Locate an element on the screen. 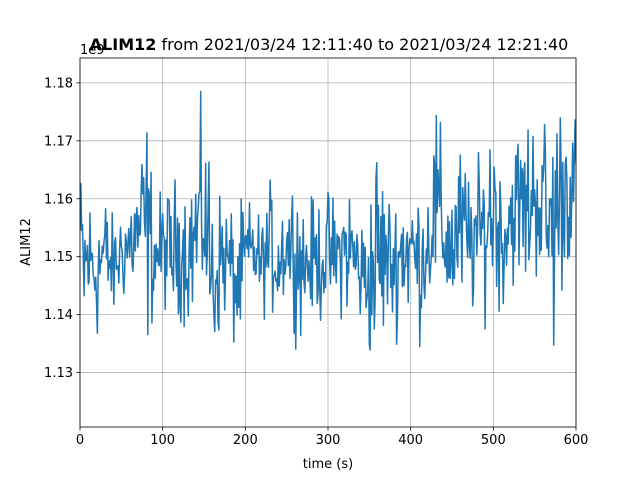 Image resolution: width=640 pixels, height=480 pixels. chart-title-bold: ALIM12 is located at coordinates (123, 44).